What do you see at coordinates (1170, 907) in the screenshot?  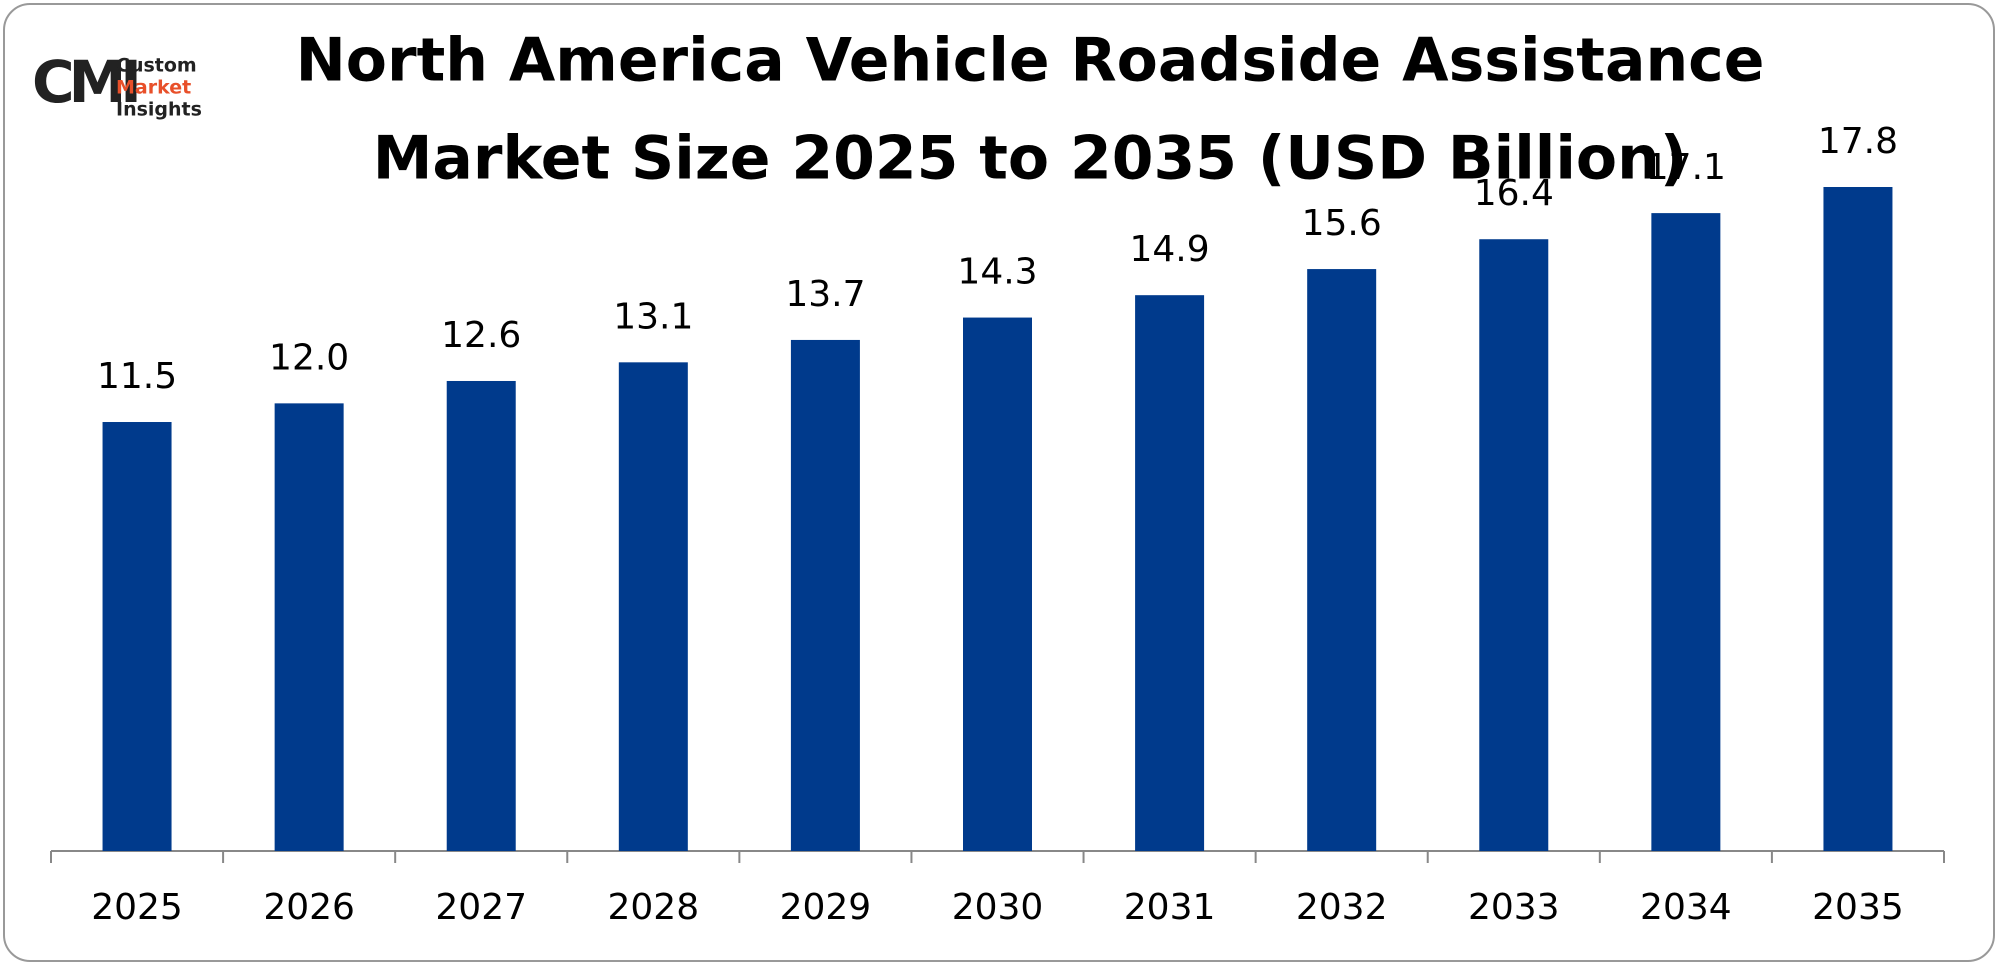 I see `x-tick-label: 2031` at bounding box center [1170, 907].